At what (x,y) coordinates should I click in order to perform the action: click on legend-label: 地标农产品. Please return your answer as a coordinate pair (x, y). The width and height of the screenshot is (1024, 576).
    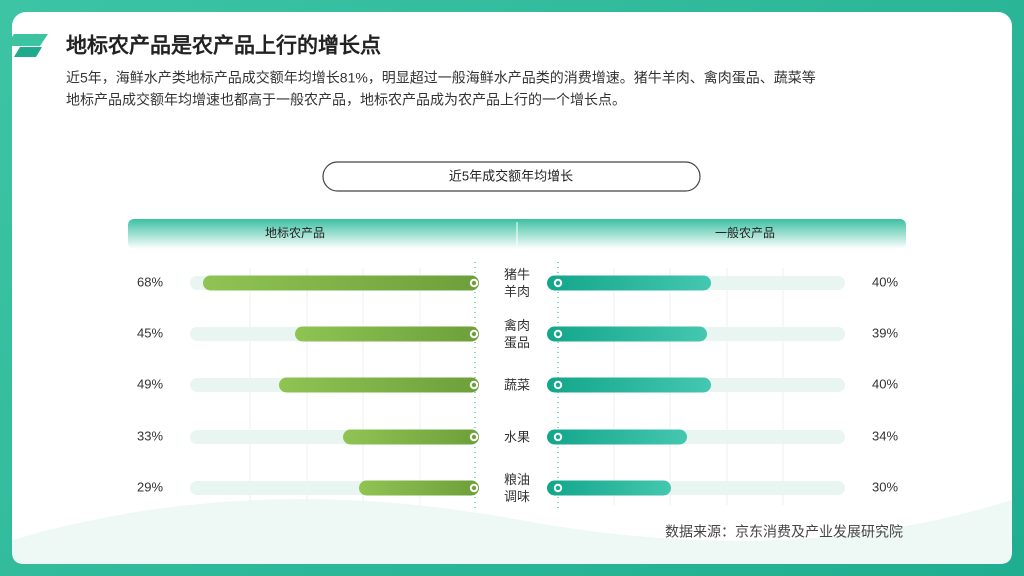
    Looking at the image, I should click on (295, 233).